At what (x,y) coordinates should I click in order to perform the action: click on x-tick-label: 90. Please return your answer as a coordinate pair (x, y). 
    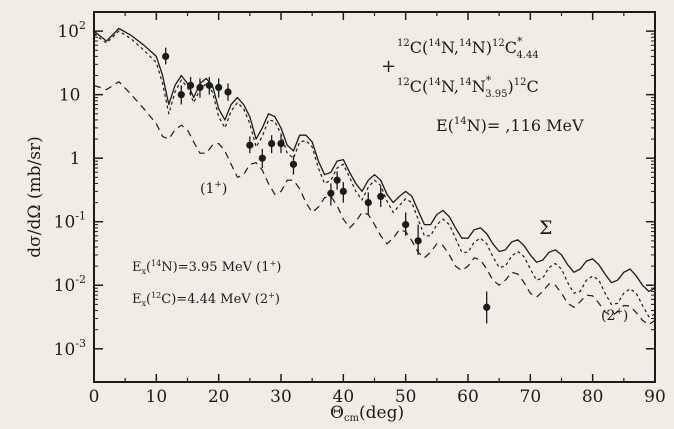
    Looking at the image, I should click on (655, 397).